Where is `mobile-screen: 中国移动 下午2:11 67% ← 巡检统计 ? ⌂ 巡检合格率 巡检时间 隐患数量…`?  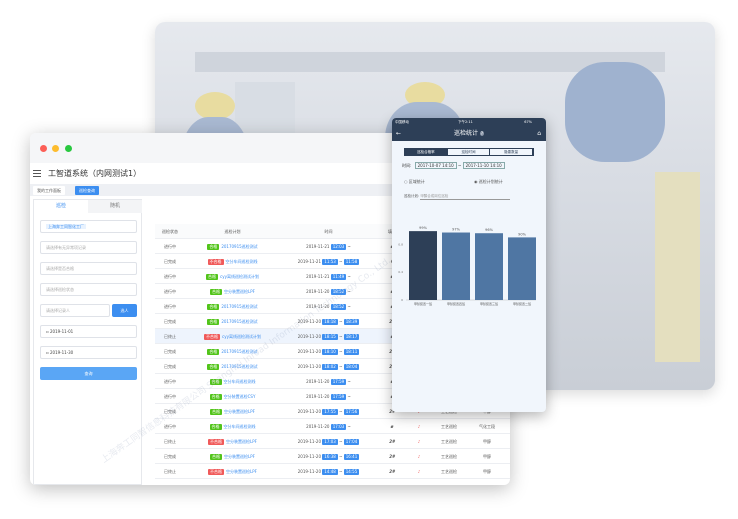
mobile-screen: 中国移动 下午2:11 67% ← 巡检统计 ? ⌂ 巡检合格率 巡检时间 隐患数量… is located at coordinates (469, 265).